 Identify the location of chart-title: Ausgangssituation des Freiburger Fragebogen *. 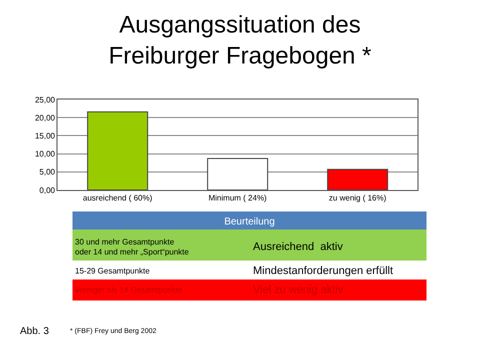
(240, 40).